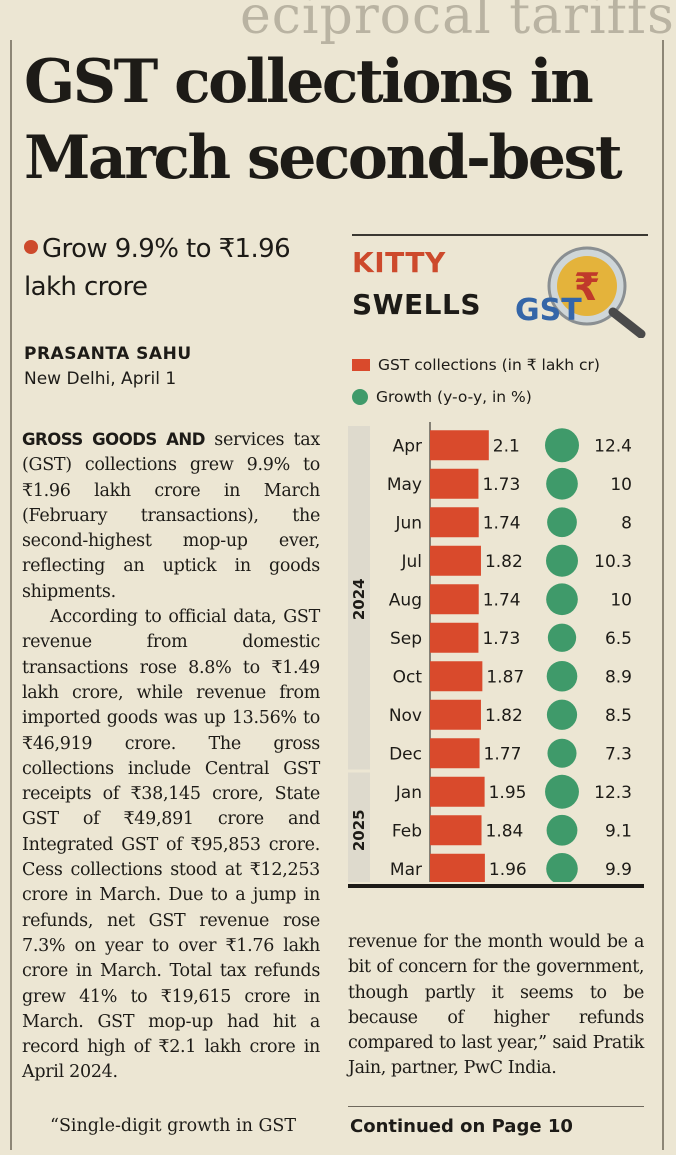 The image size is (676, 1155). What do you see at coordinates (361, 365) in the screenshot?
I see `legend-bar-swatch` at bounding box center [361, 365].